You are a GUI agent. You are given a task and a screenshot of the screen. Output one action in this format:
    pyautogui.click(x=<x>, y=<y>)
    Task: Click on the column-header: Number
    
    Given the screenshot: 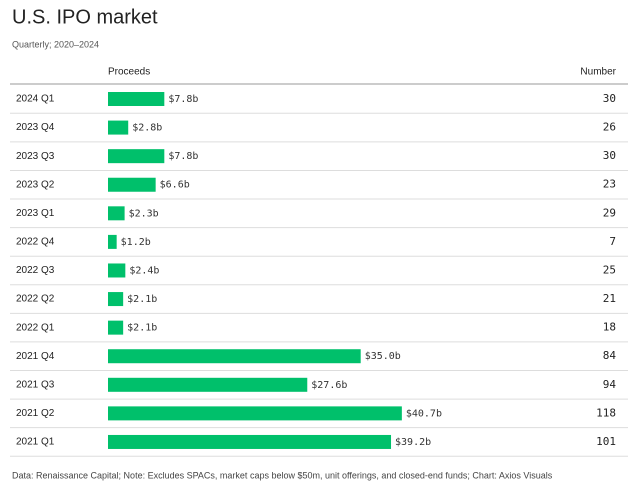 What is the action you would take?
    pyautogui.click(x=598, y=72)
    